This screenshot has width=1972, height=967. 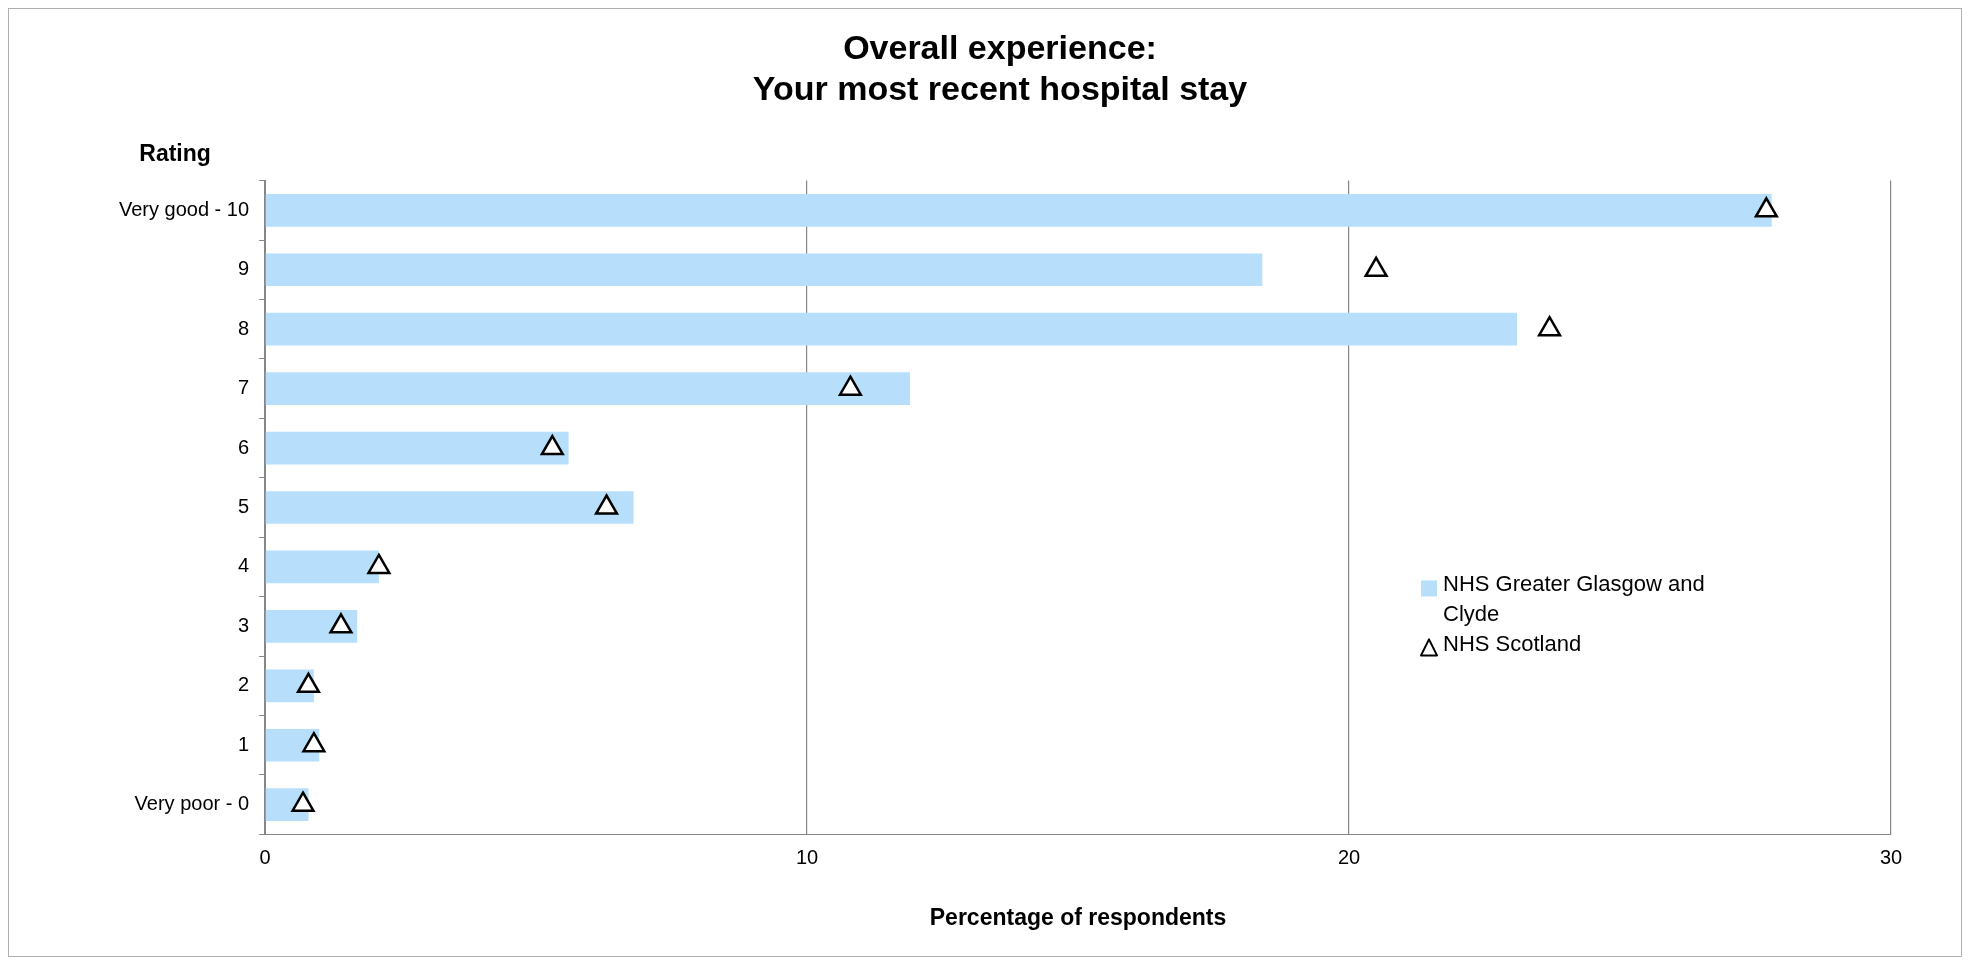 What do you see at coordinates (807, 856) in the screenshot?
I see `x-tick-label: 10` at bounding box center [807, 856].